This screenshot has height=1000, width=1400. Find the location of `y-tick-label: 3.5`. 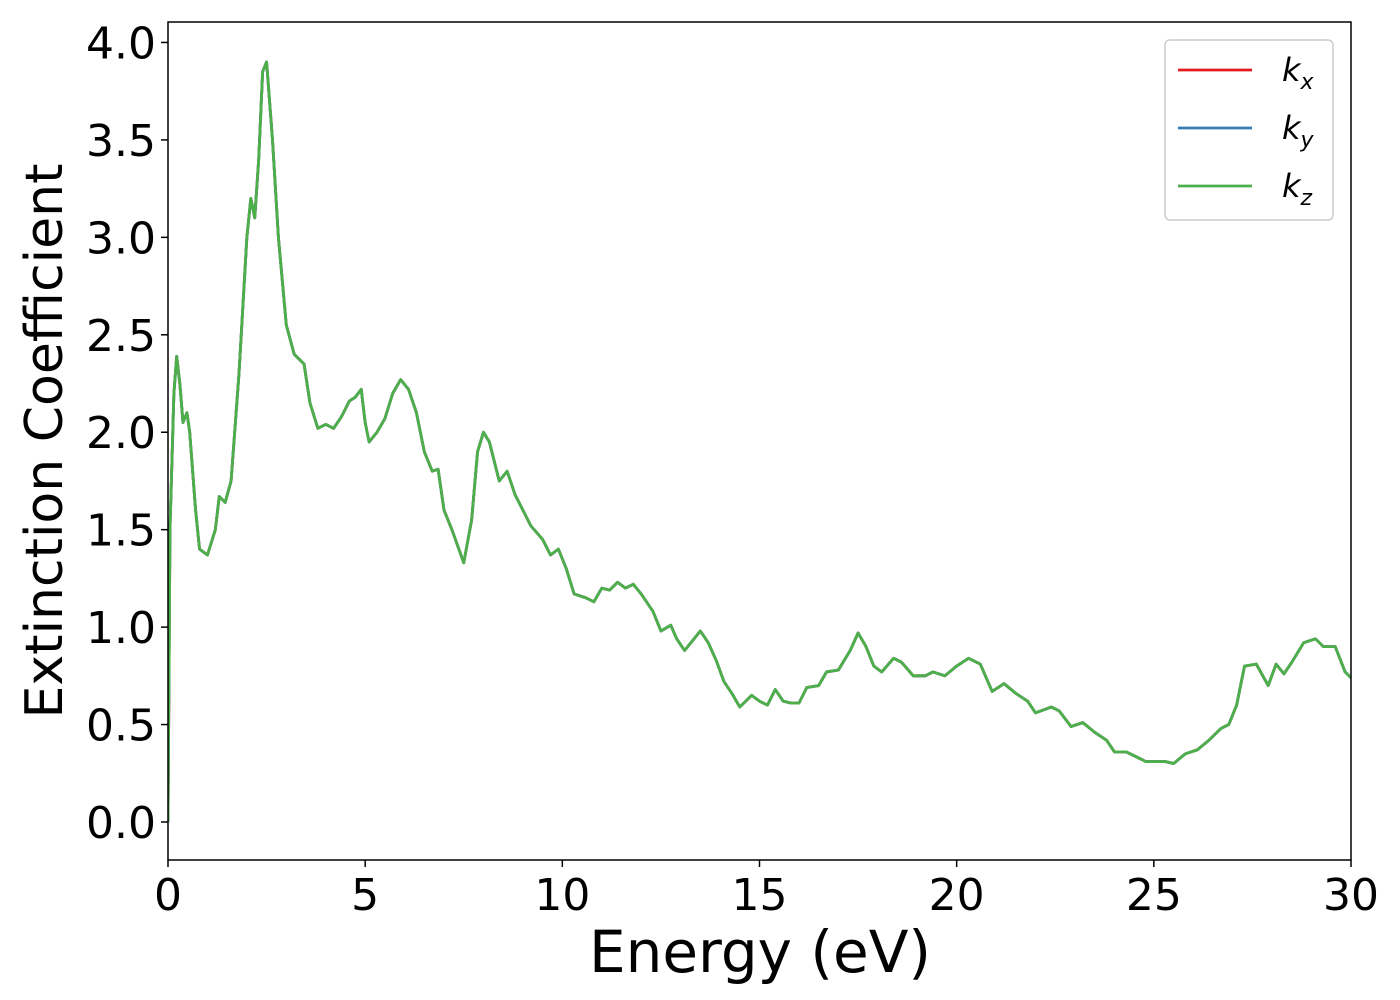

y-tick-label: 3.5 is located at coordinates (121, 141).